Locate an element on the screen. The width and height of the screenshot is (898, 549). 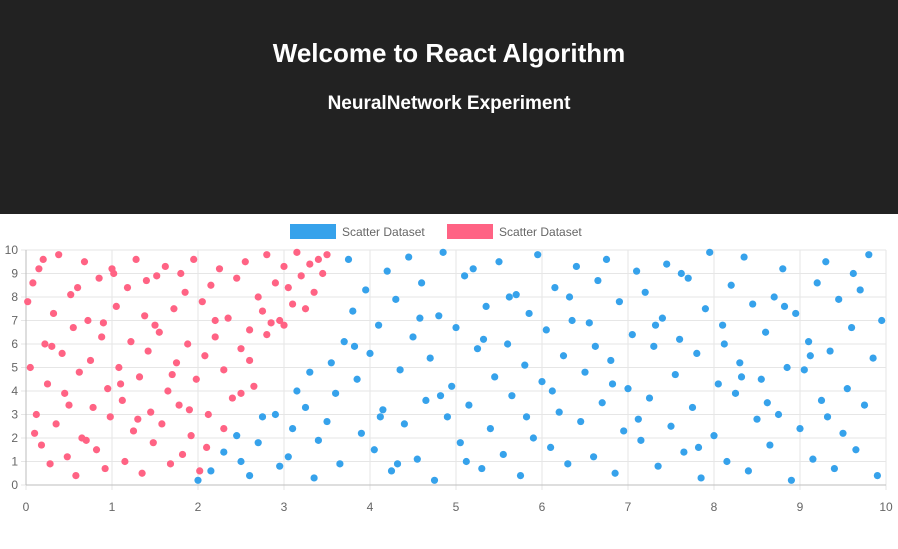
y-tick-label: 9 is located at coordinates (14, 274).